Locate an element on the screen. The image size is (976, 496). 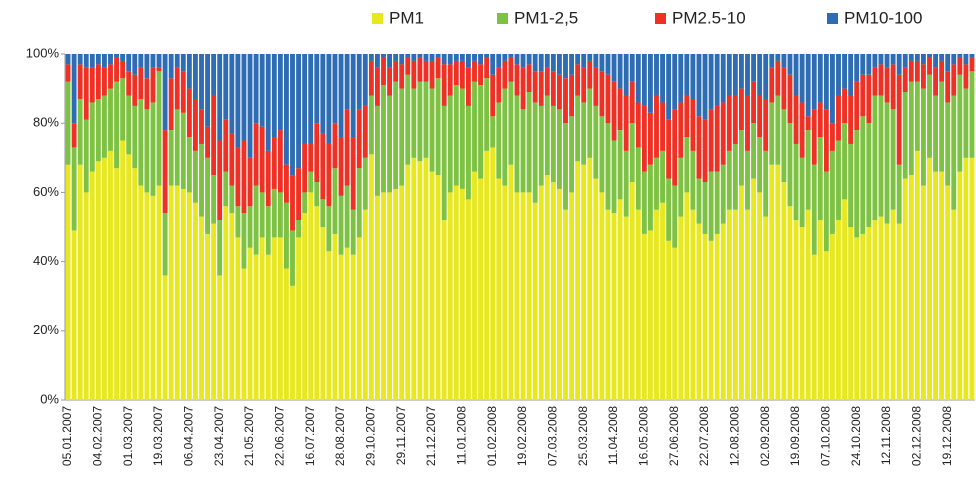
x-tick-label: 27.06.2008 is located at coordinates (674, 436).